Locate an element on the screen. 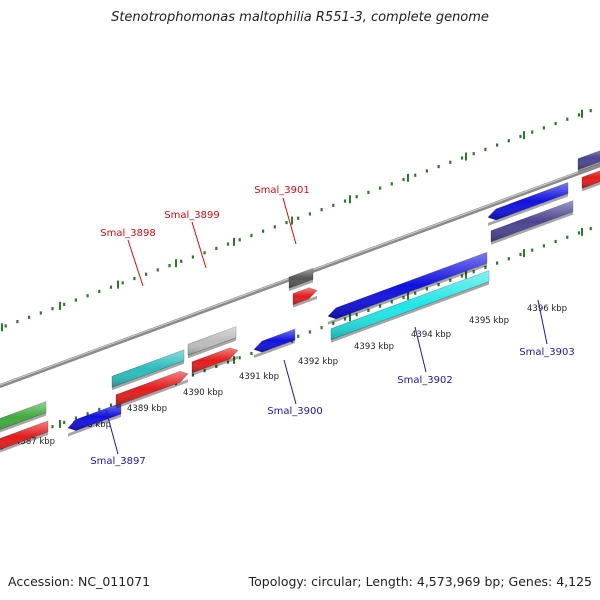  gene-label: Smal_3900 is located at coordinates (294, 411).